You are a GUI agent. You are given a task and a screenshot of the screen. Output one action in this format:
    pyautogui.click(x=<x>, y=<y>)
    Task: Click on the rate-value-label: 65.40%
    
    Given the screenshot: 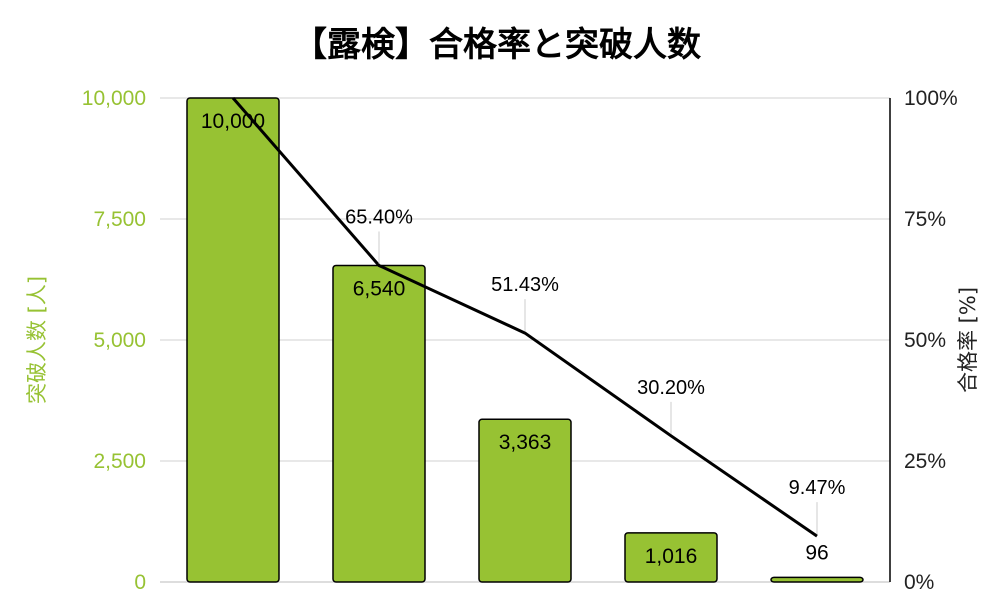 What is the action you would take?
    pyautogui.click(x=379, y=217)
    